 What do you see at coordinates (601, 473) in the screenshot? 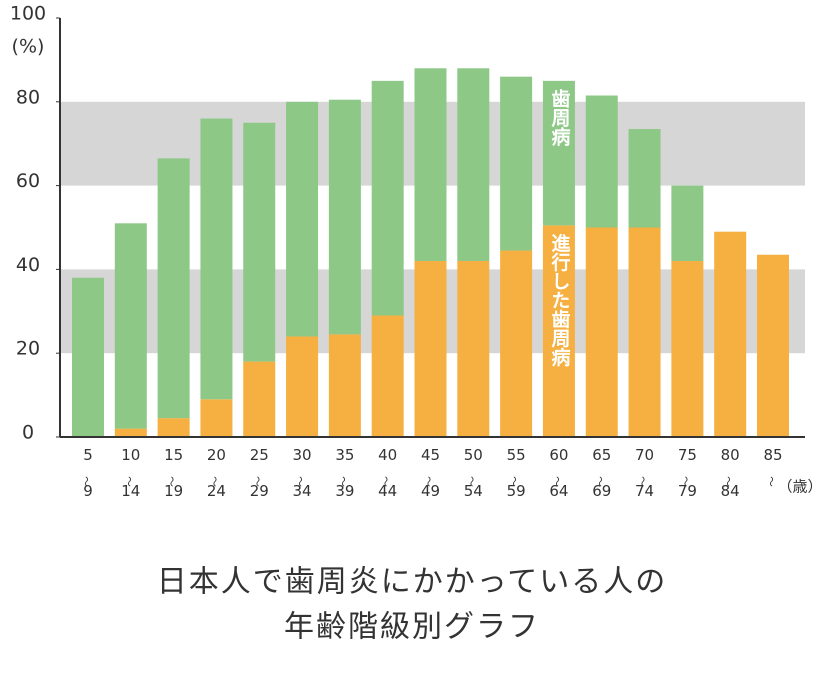
I see `x-tick-label: 65 〜69` at bounding box center [601, 473].